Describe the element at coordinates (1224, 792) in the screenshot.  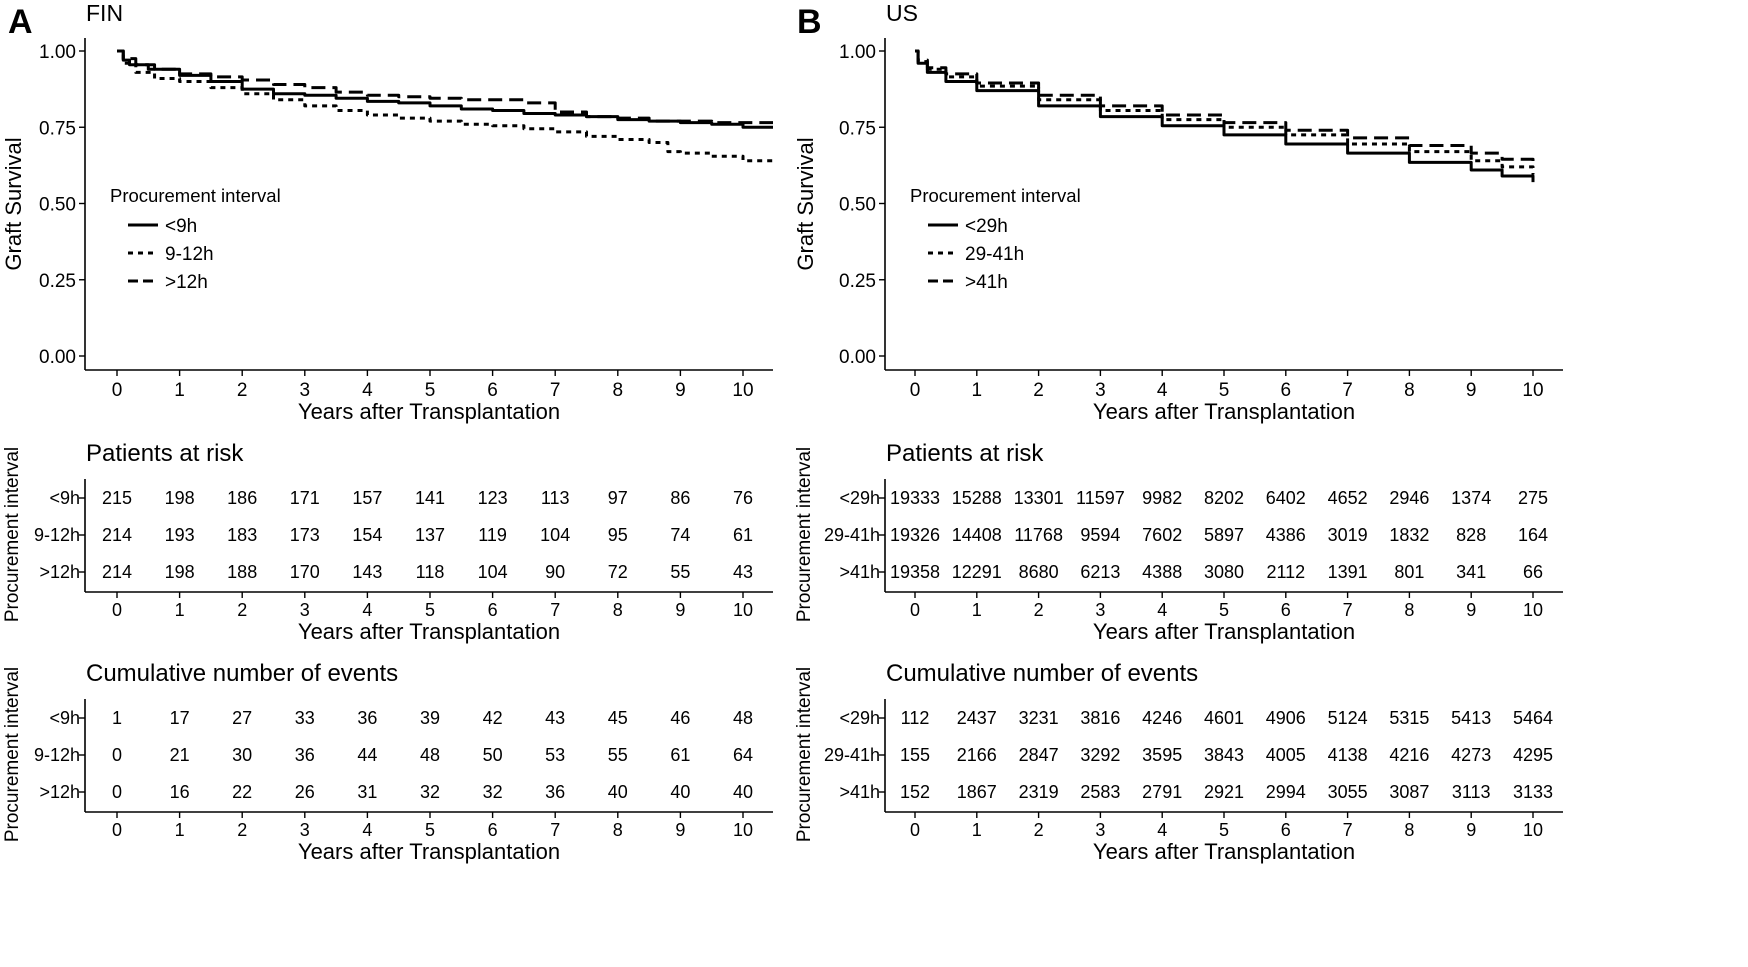
I see `table-cell: 2921` at that location.